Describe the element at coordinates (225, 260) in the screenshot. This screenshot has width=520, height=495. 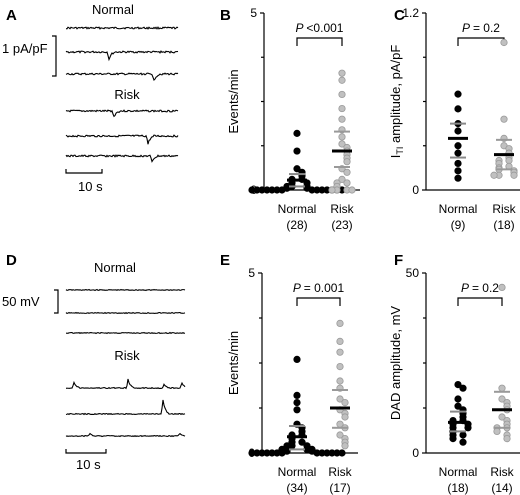
I see `panel-label: E` at that location.